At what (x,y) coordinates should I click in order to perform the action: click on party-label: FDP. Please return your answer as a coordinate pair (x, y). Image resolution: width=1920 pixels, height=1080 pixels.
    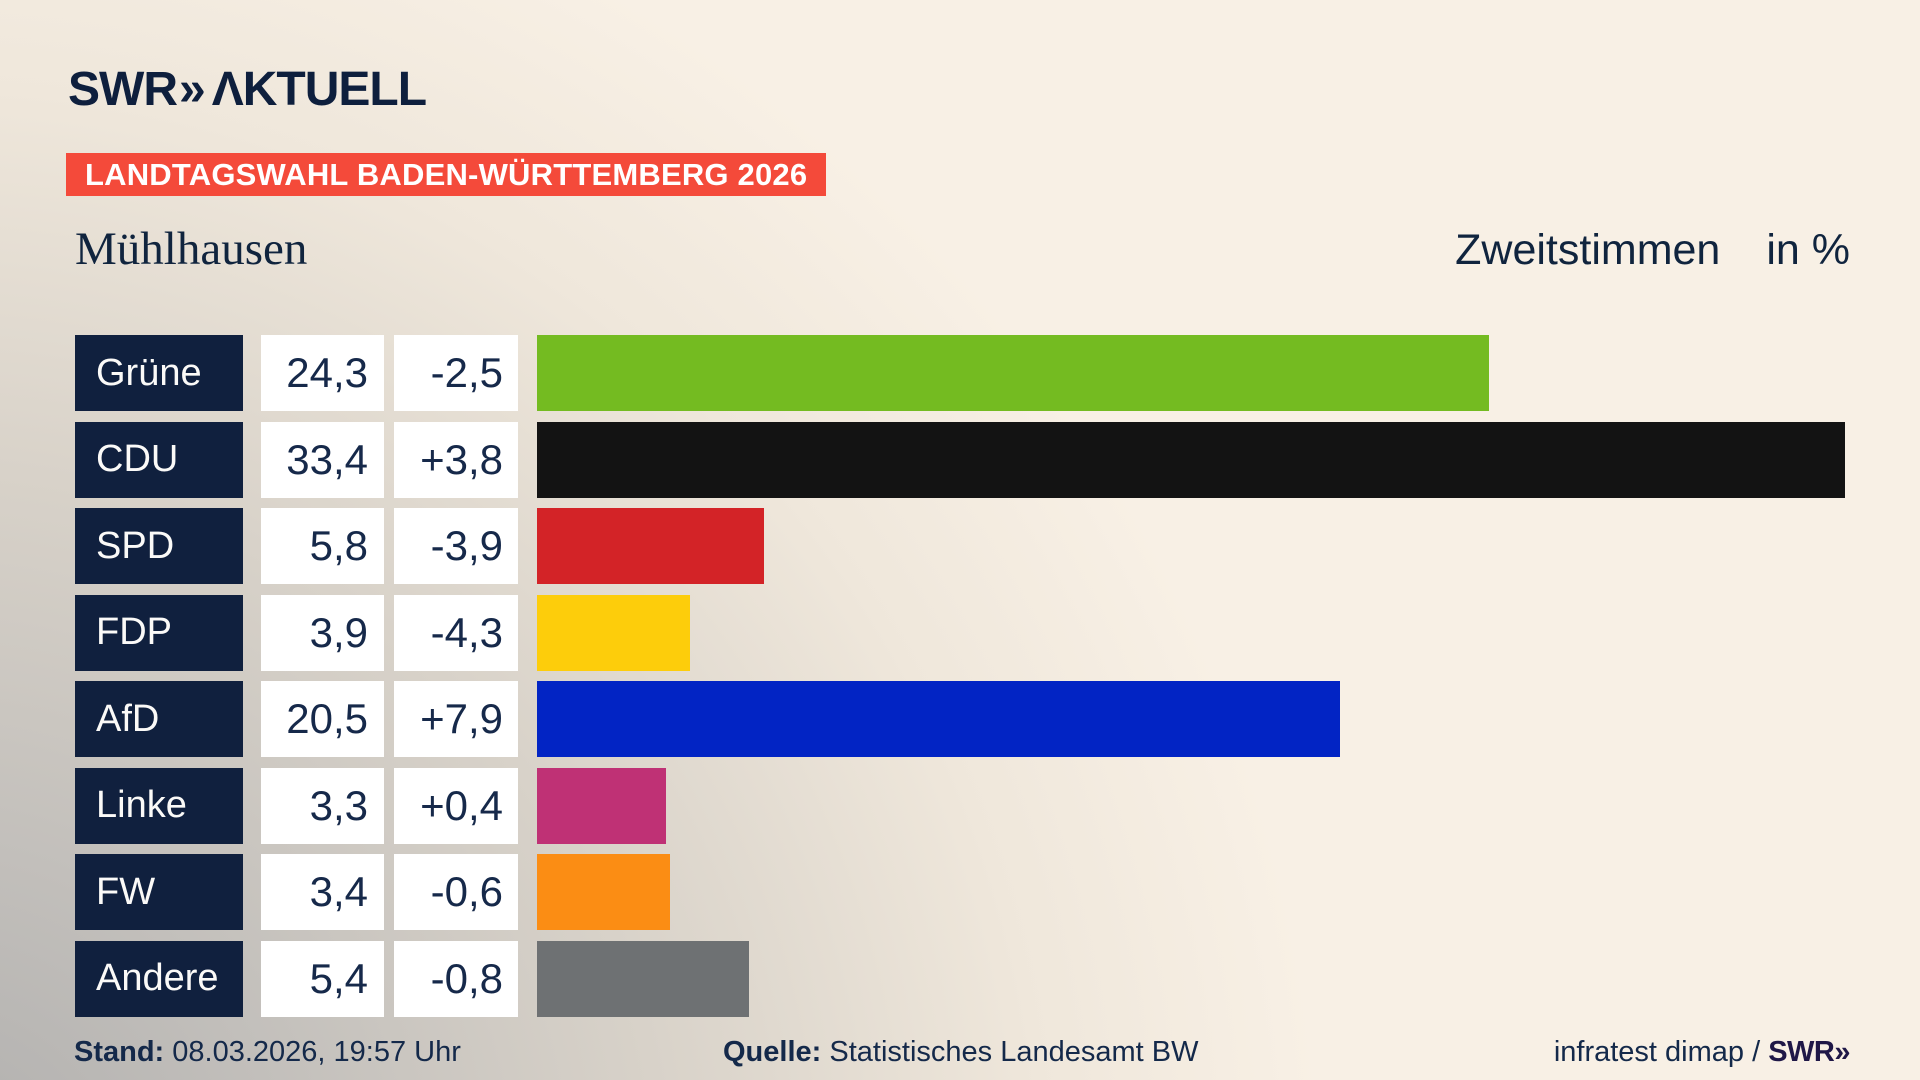
    Looking at the image, I should click on (159, 632).